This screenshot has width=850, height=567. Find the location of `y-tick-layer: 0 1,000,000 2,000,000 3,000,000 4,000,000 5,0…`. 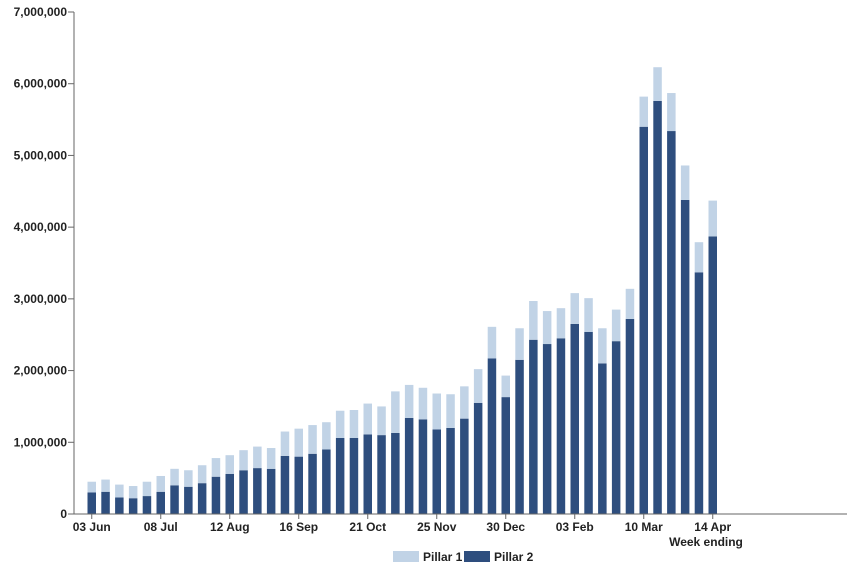

y-tick-layer: 0 1,000,000 2,000,000 3,000,000 4,000,000 5,0… is located at coordinates (44, 263).